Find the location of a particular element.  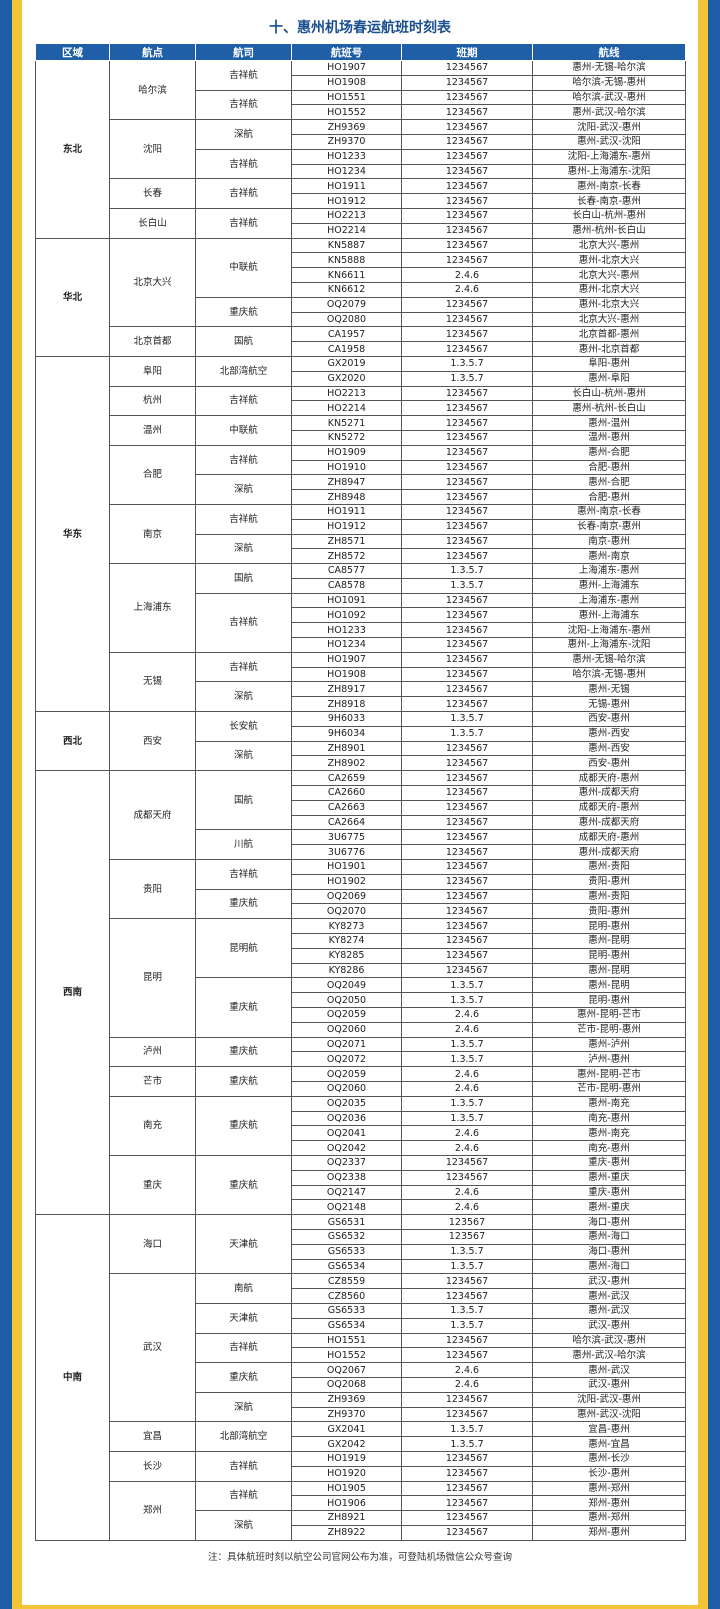

flight-number-cell: ZH8917 is located at coordinates (346, 689).